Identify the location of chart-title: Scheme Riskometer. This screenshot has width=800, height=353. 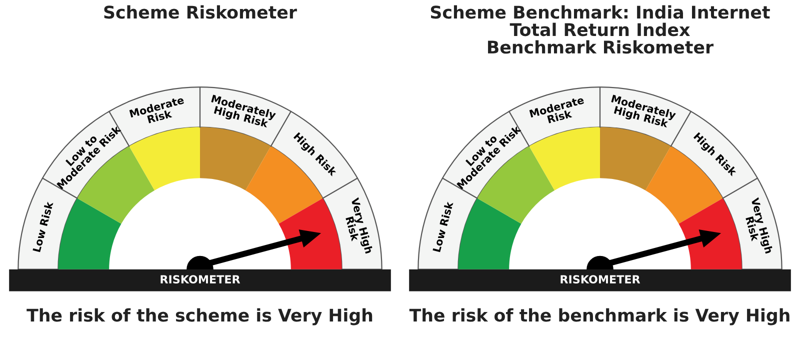
(200, 12).